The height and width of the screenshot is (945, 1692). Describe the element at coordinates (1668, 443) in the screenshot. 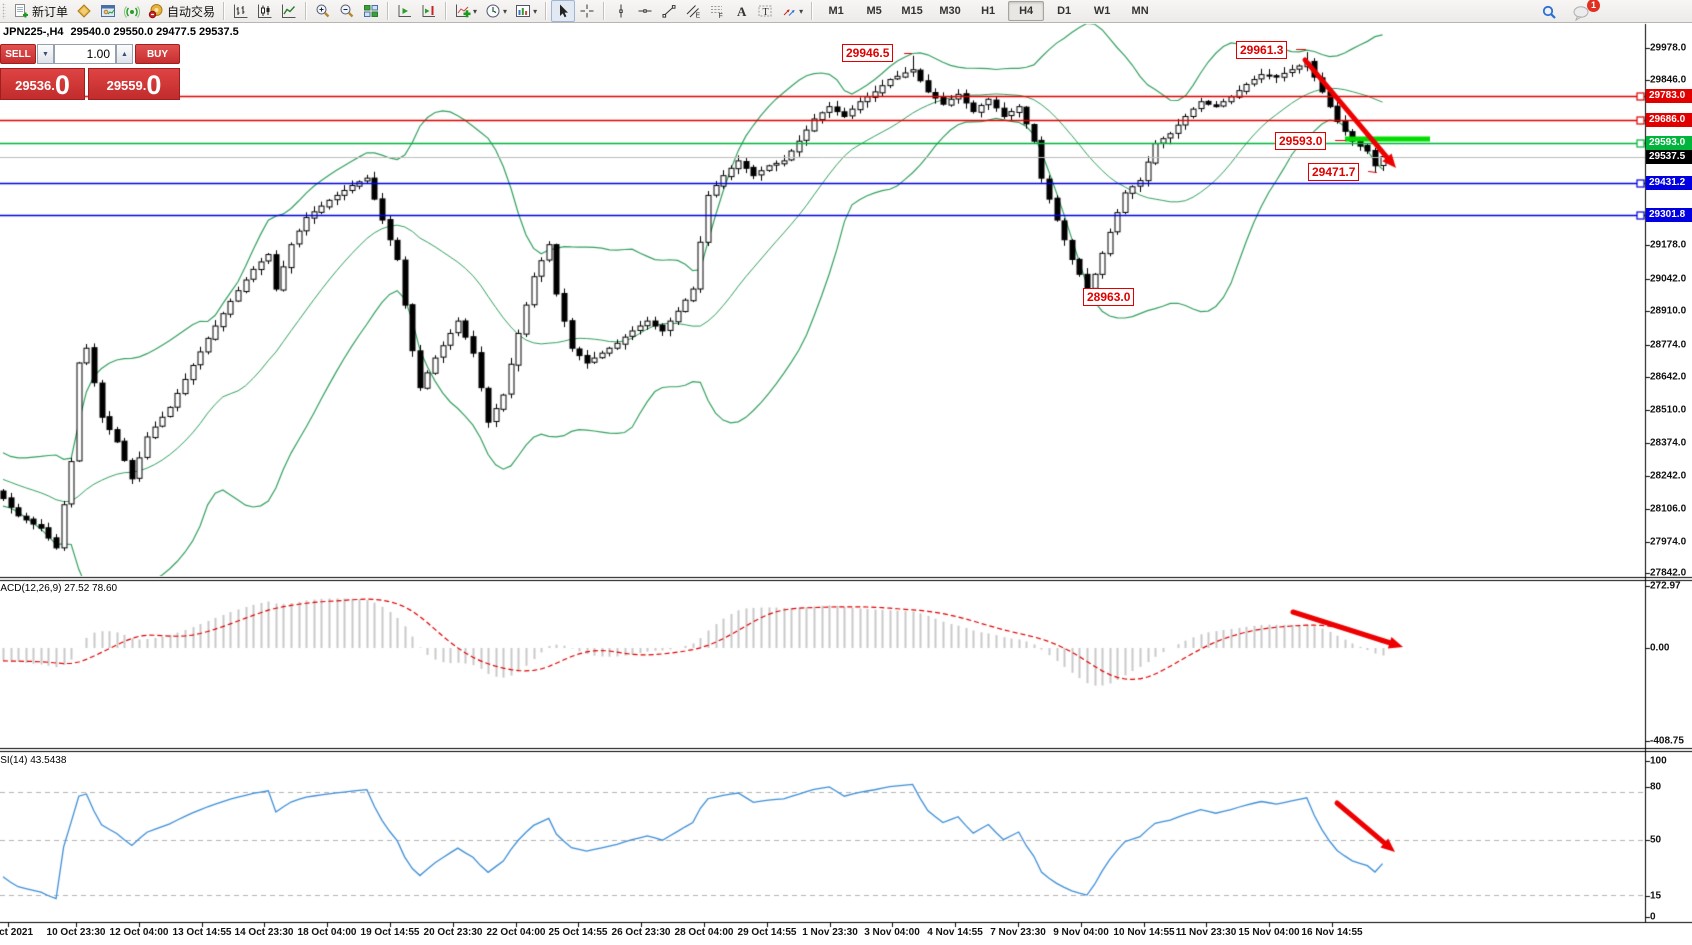

I see `price-tick-label: 28374.0` at that location.